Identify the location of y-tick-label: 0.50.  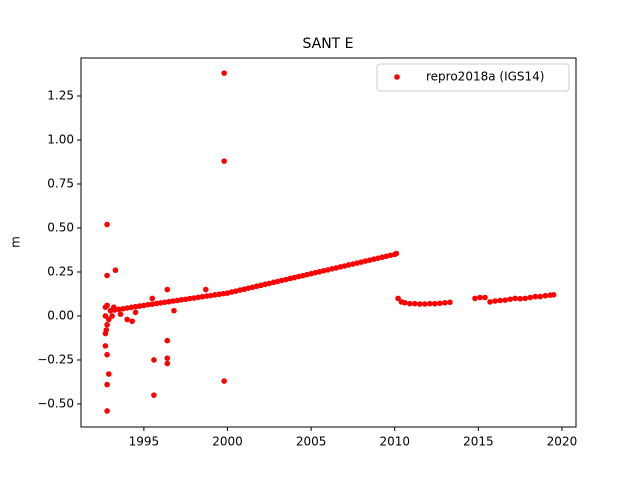
(60, 227).